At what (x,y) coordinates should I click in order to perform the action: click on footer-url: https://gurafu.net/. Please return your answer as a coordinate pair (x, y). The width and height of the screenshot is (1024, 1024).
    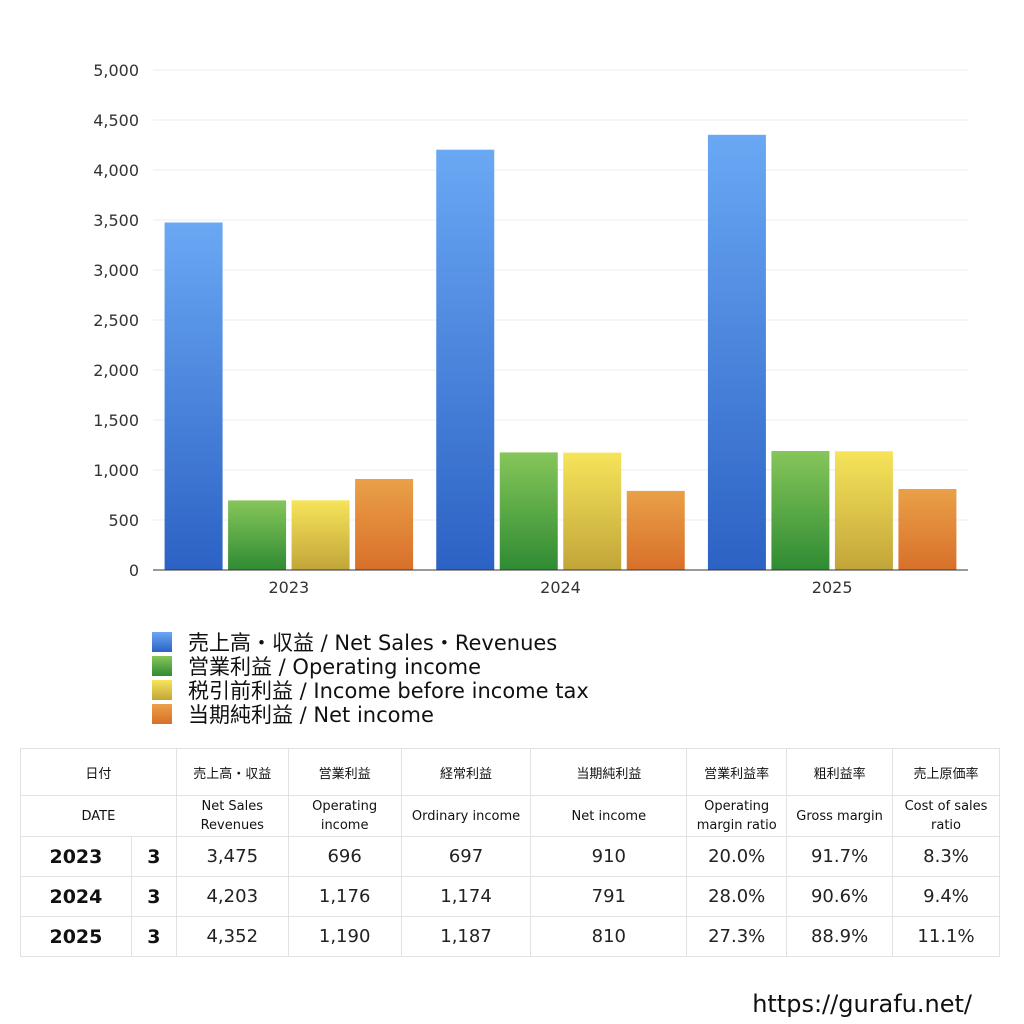
    Looking at the image, I should click on (862, 1004).